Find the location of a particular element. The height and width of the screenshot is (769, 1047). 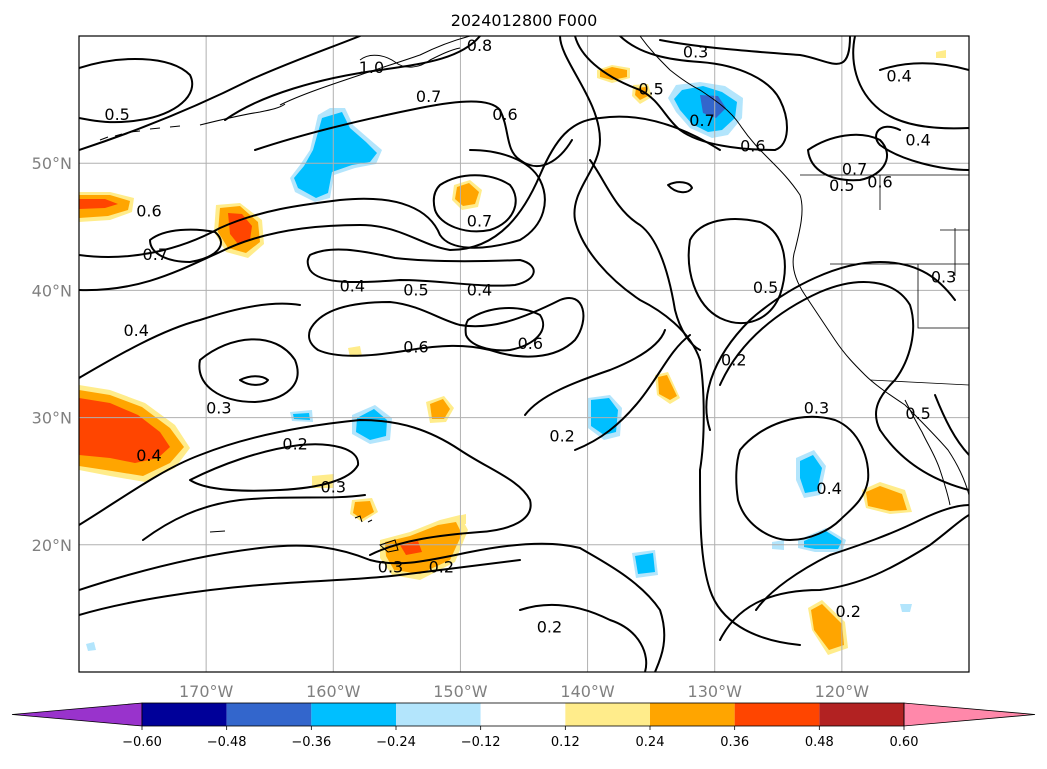

hawaii-islands is located at coordinates (304, 534).